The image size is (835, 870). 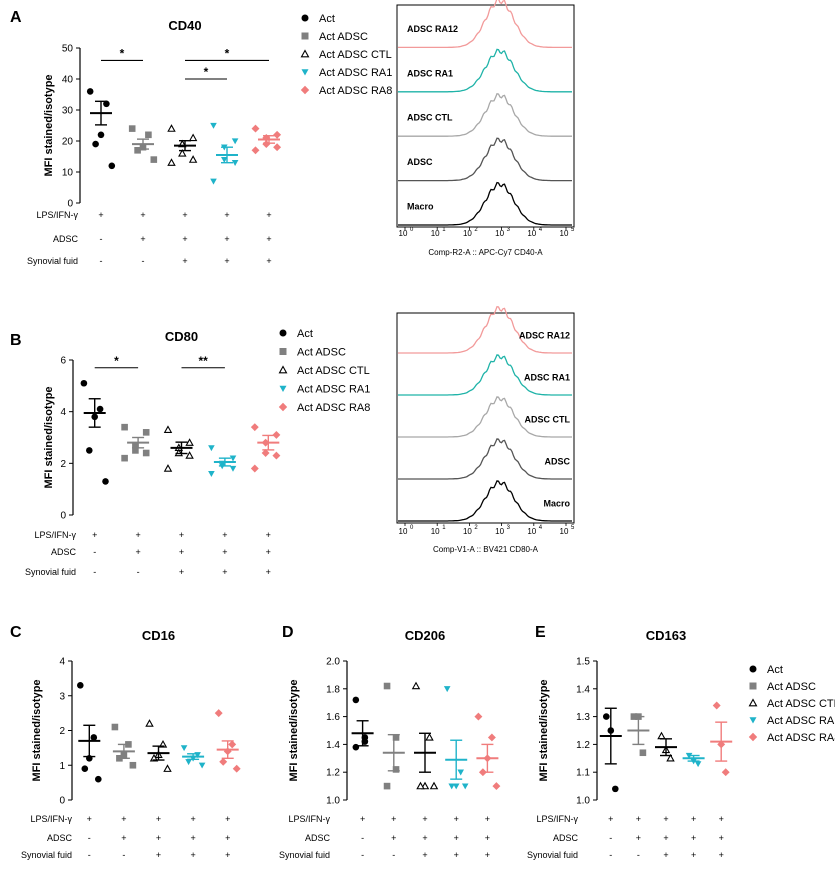 I want to click on y-axis-label: MFI stained/isotype, so click(x=294, y=730).